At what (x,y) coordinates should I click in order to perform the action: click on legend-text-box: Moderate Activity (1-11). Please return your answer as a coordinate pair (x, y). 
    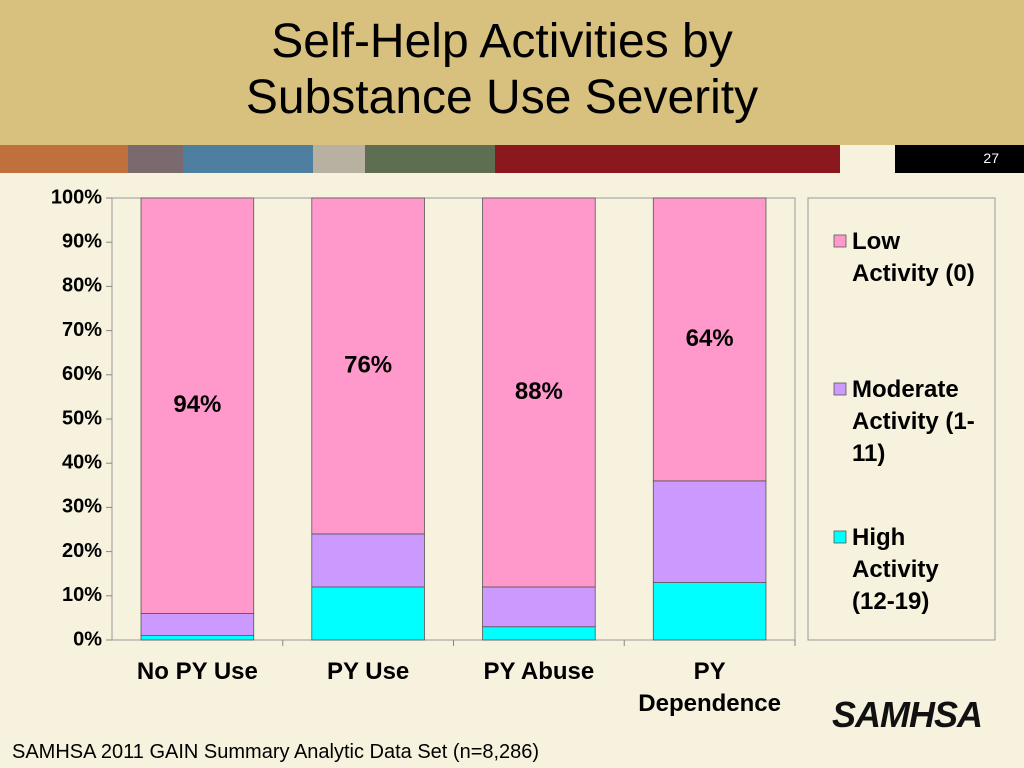
    Looking at the image, I should click on (913, 421).